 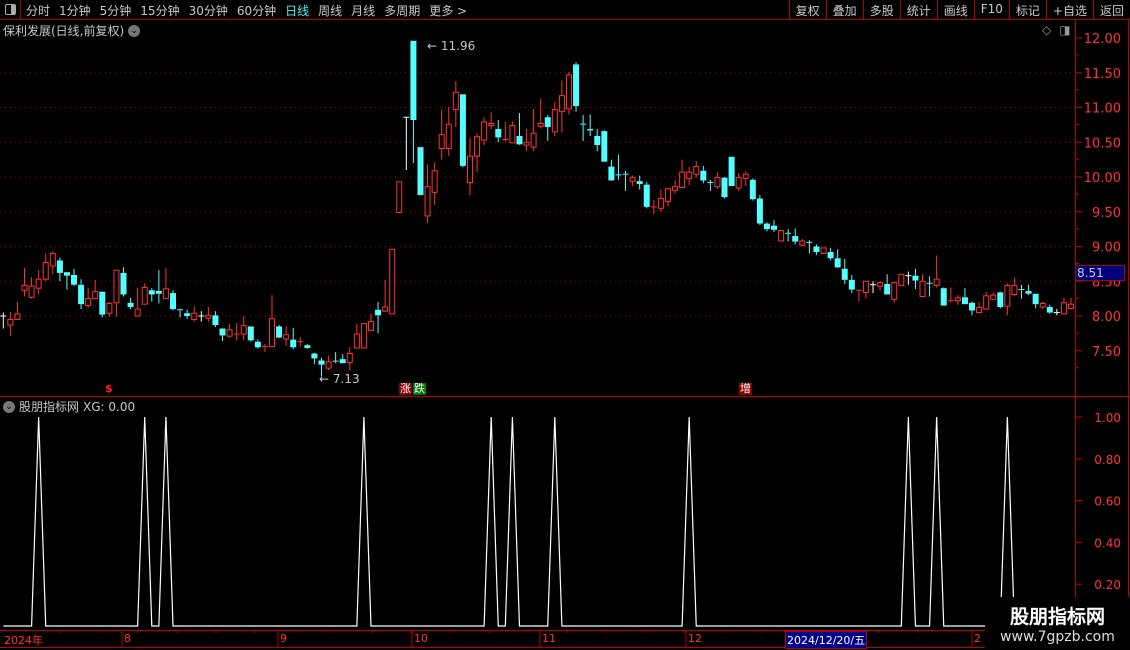 I want to click on chart-tools: ◇ ◨, so click(x=1056, y=30).